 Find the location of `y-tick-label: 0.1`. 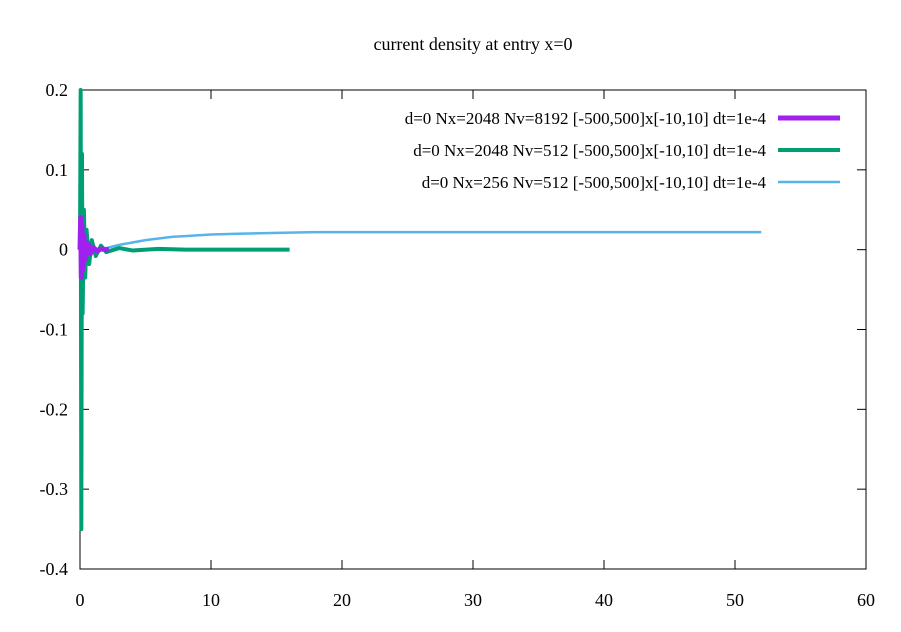

y-tick-label: 0.1 is located at coordinates (57, 170).